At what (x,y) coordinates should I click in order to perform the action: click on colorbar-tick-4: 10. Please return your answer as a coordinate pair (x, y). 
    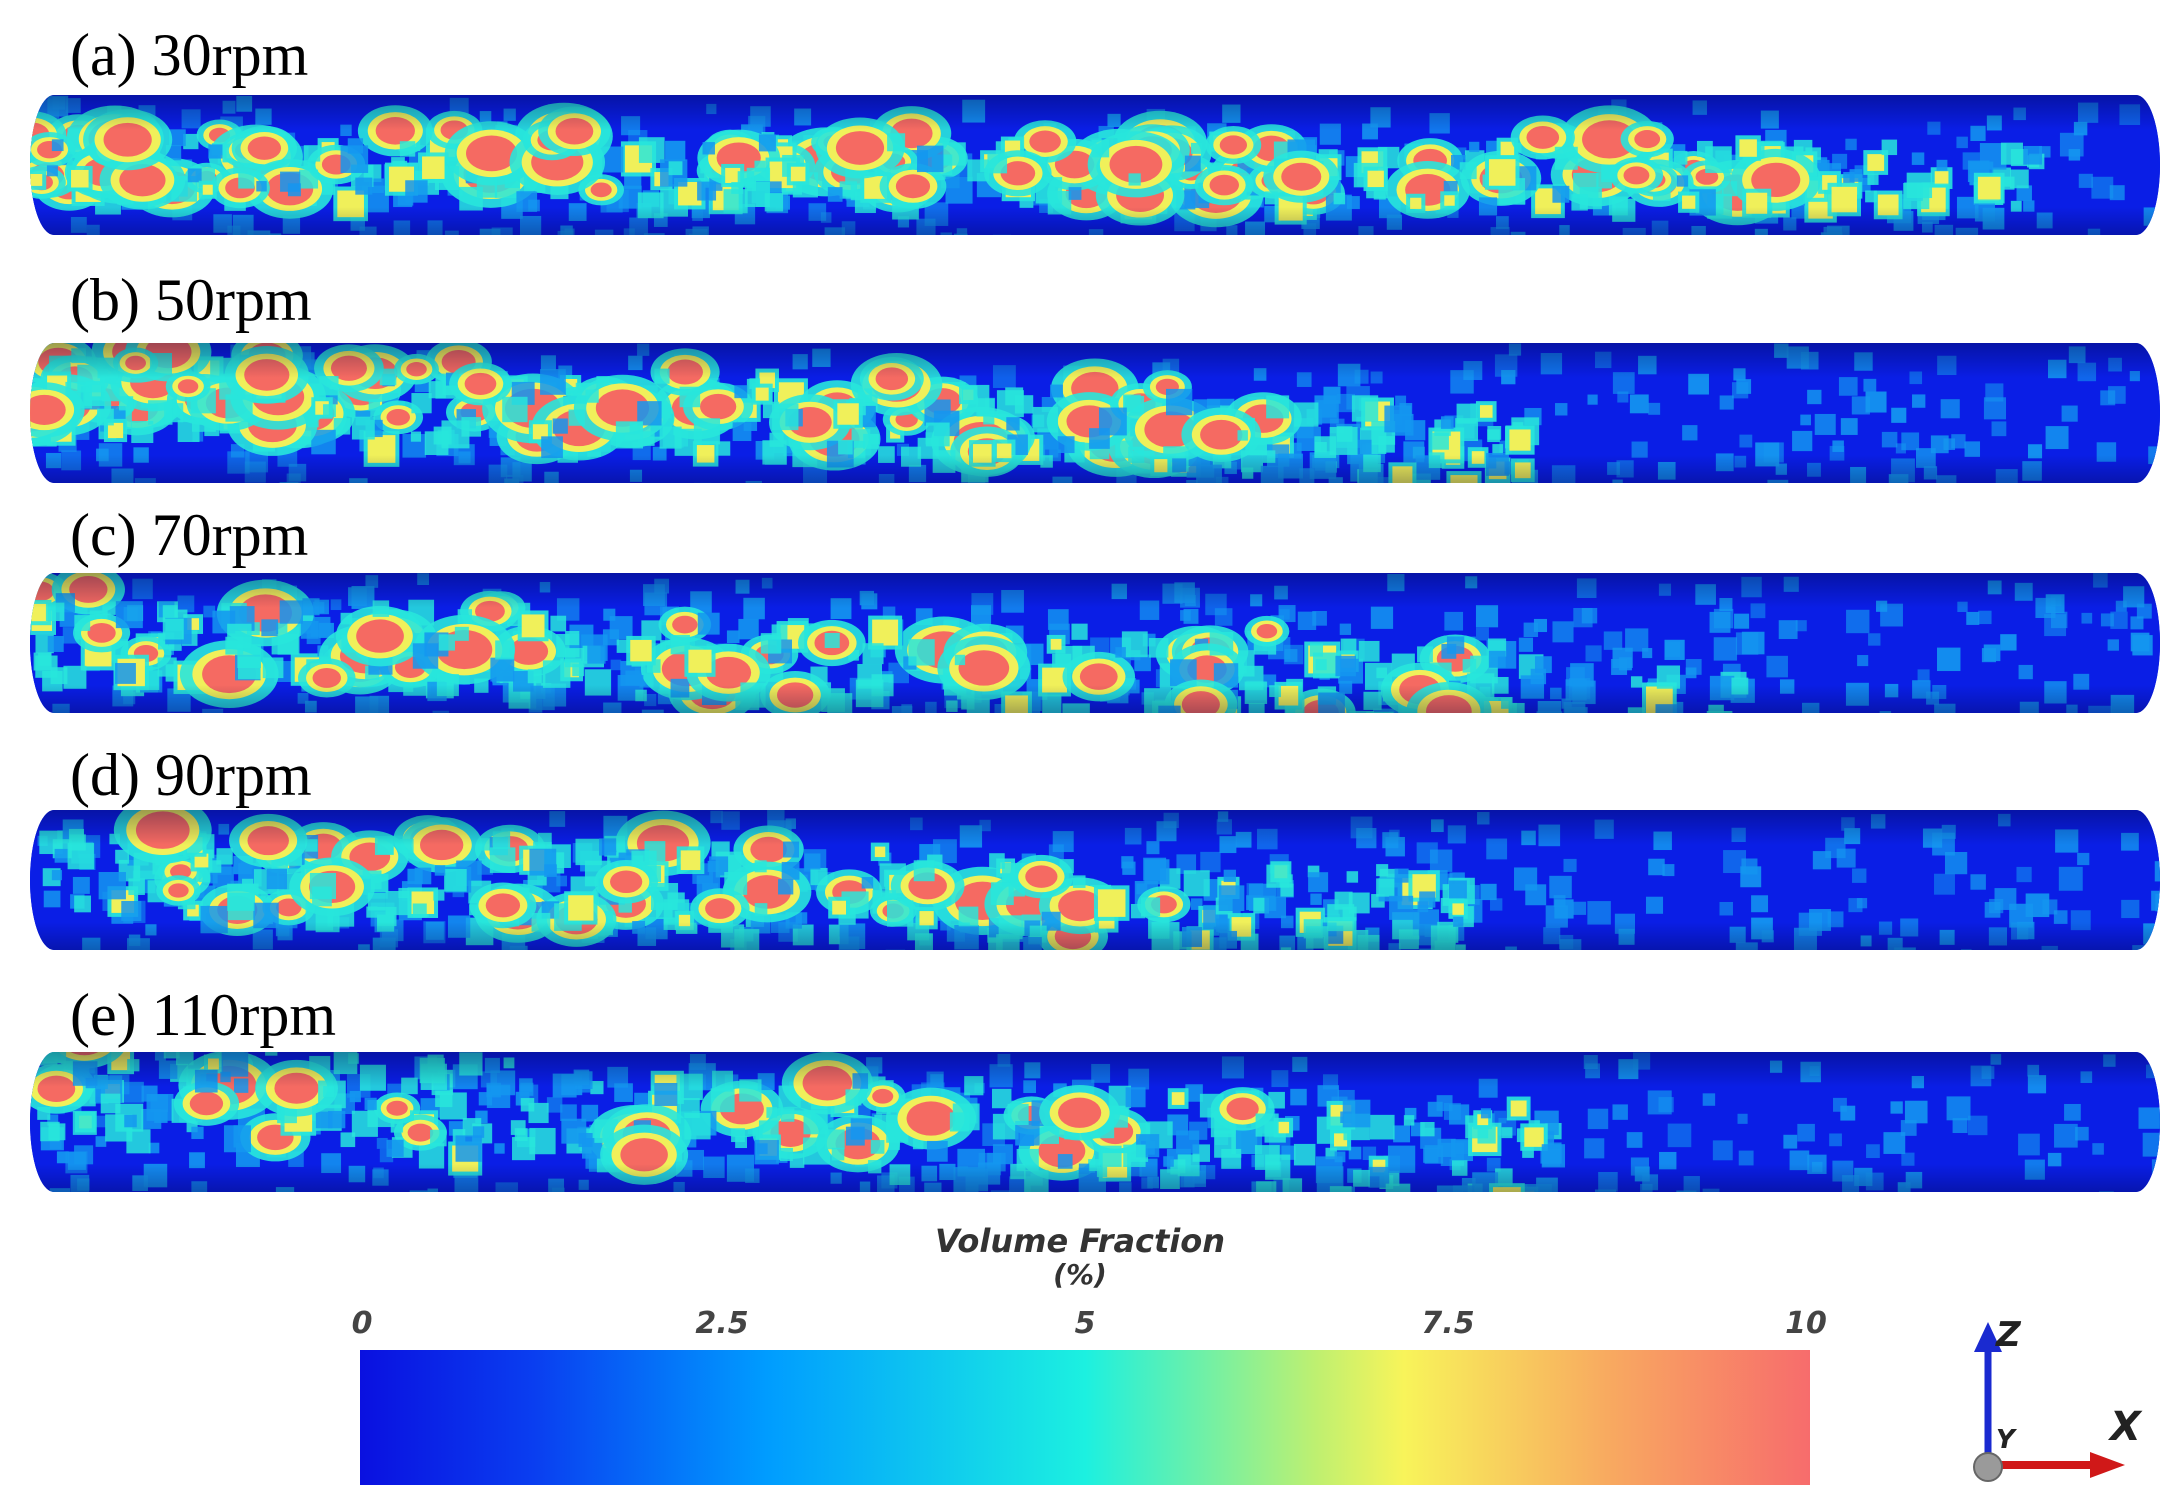
    Looking at the image, I should click on (1806, 1323).